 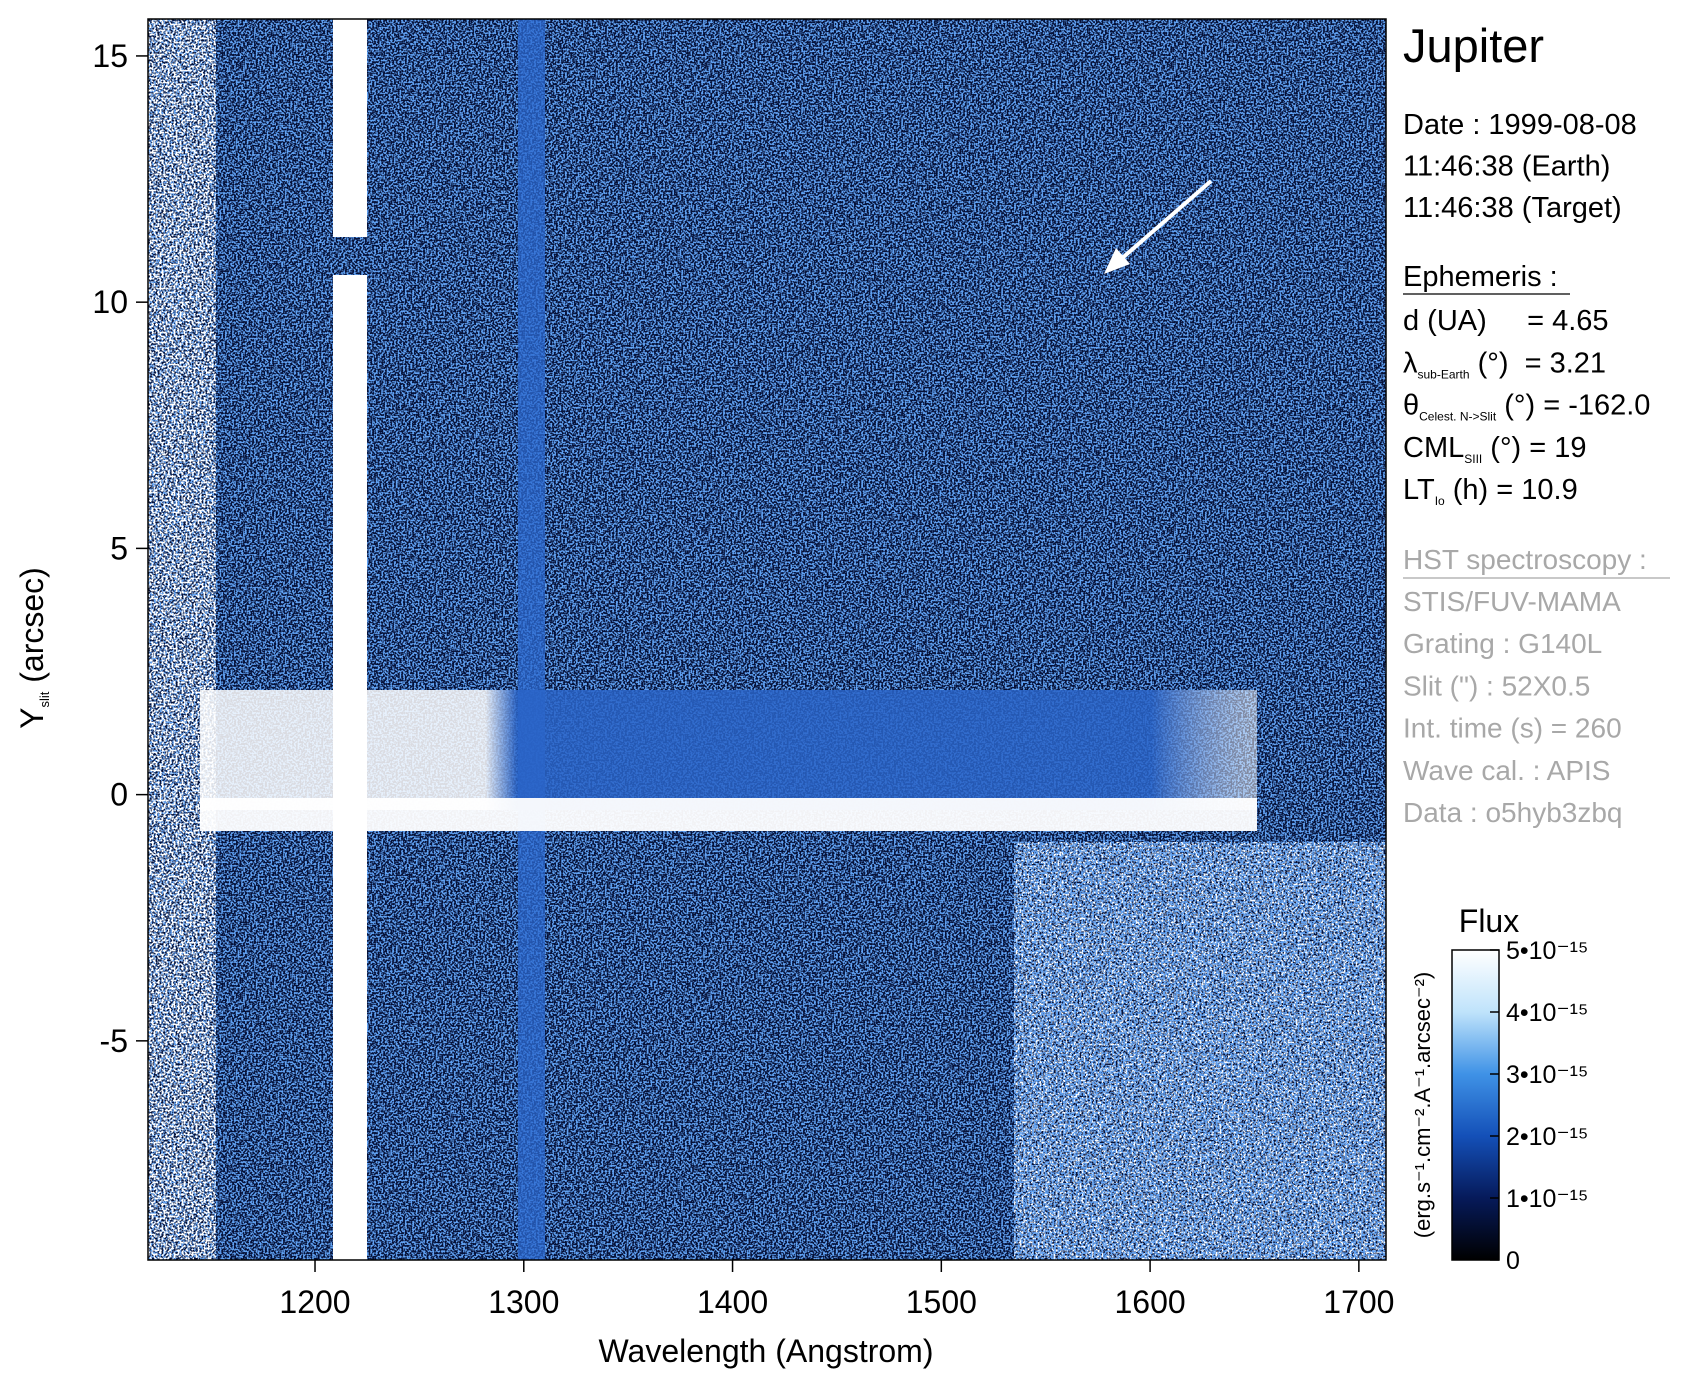 I want to click on y-axis-label: Yslit (arcsec), so click(x=33, y=648).